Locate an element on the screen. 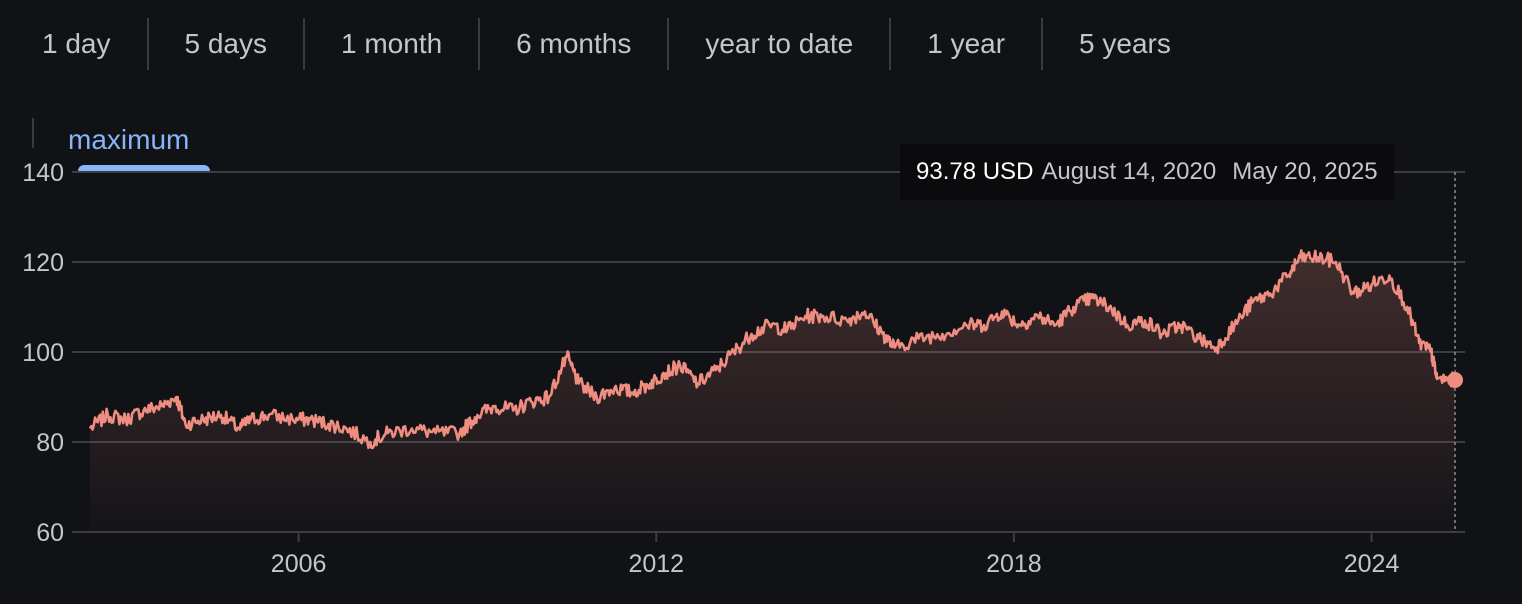 The height and width of the screenshot is (604, 1522). price-tooltip: 93.78 USD August 14, 2020 May 20, 2025 is located at coordinates (1147, 172).